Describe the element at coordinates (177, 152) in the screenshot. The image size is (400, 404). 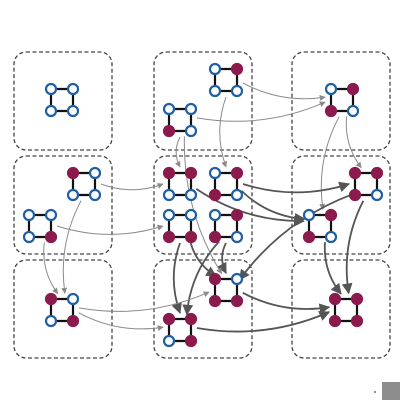
I see `arrow-g3-to-g7` at that location.